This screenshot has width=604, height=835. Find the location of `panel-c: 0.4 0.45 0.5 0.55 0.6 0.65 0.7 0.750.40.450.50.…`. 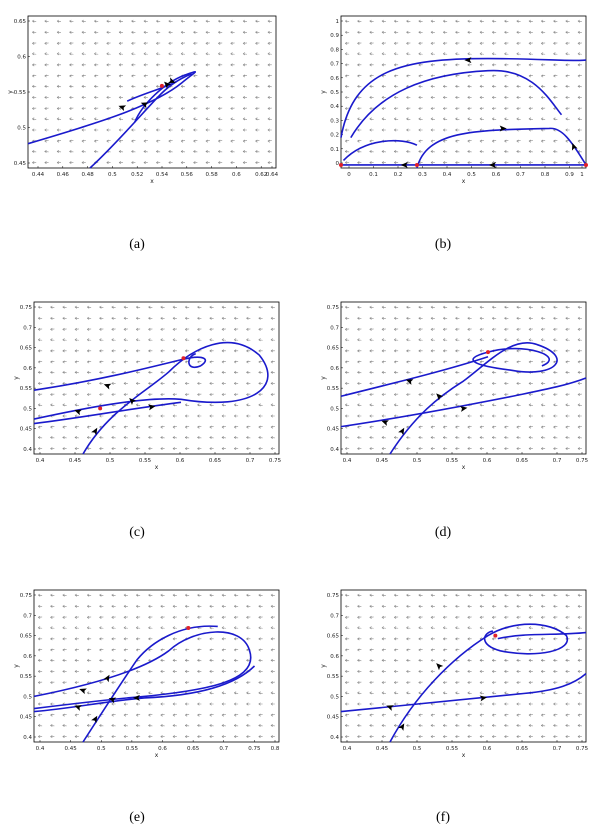

panel-c: 0.4 0.45 0.5 0.55 0.6 0.65 0.7 0.750.40.450.50.… is located at coordinates (147, 386).